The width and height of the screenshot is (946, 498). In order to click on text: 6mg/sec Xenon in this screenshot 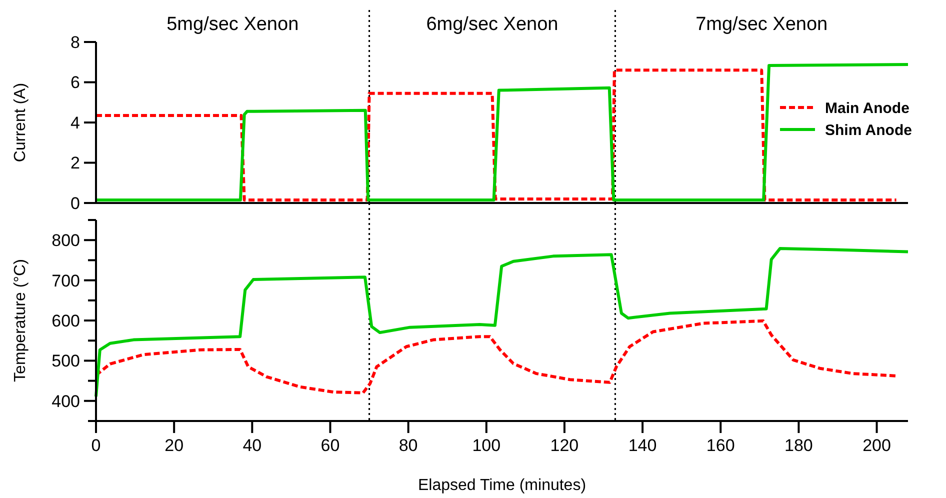, I will do `click(492, 24)`.